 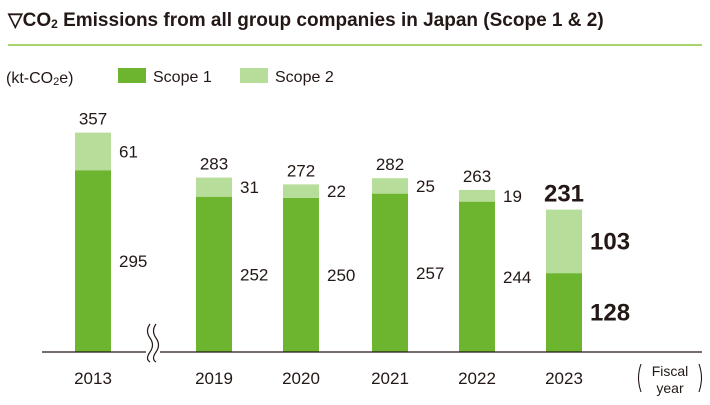 What do you see at coordinates (214, 164) in the screenshot?
I see `total-label-2019: 283` at bounding box center [214, 164].